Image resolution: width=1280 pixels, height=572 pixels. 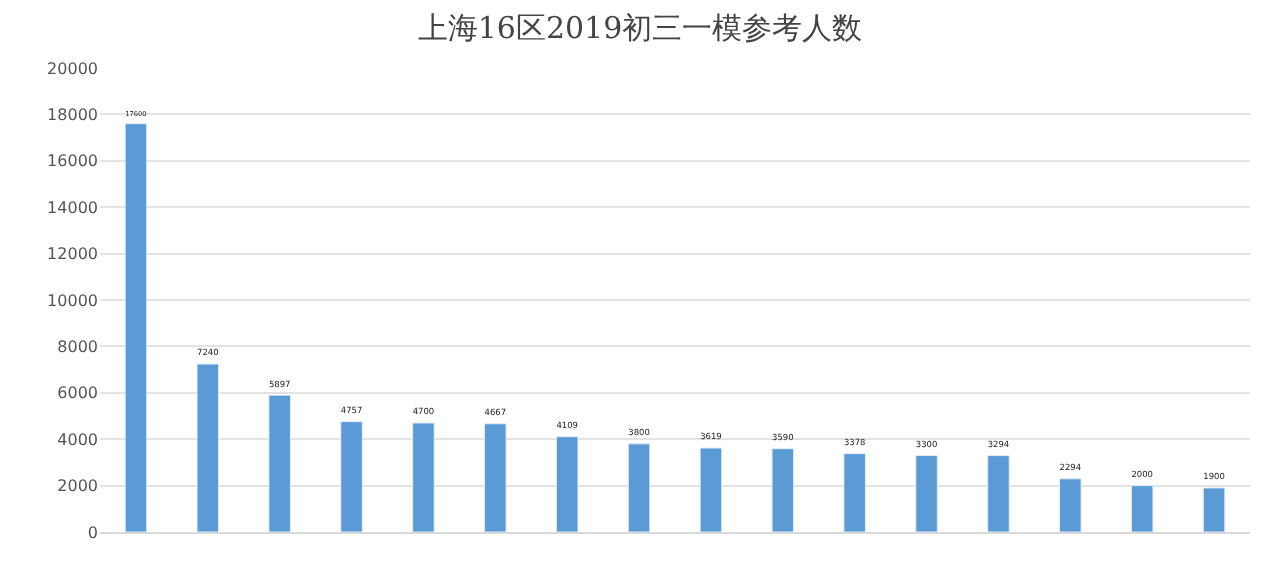 I want to click on y-tick-label: 0, so click(x=92, y=532).